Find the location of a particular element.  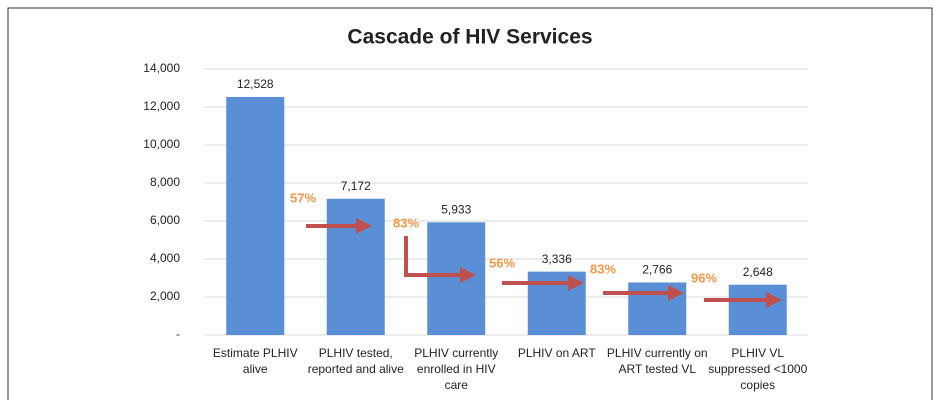

x-tick-label: PLHIV tested, reported and alive is located at coordinates (355, 361).